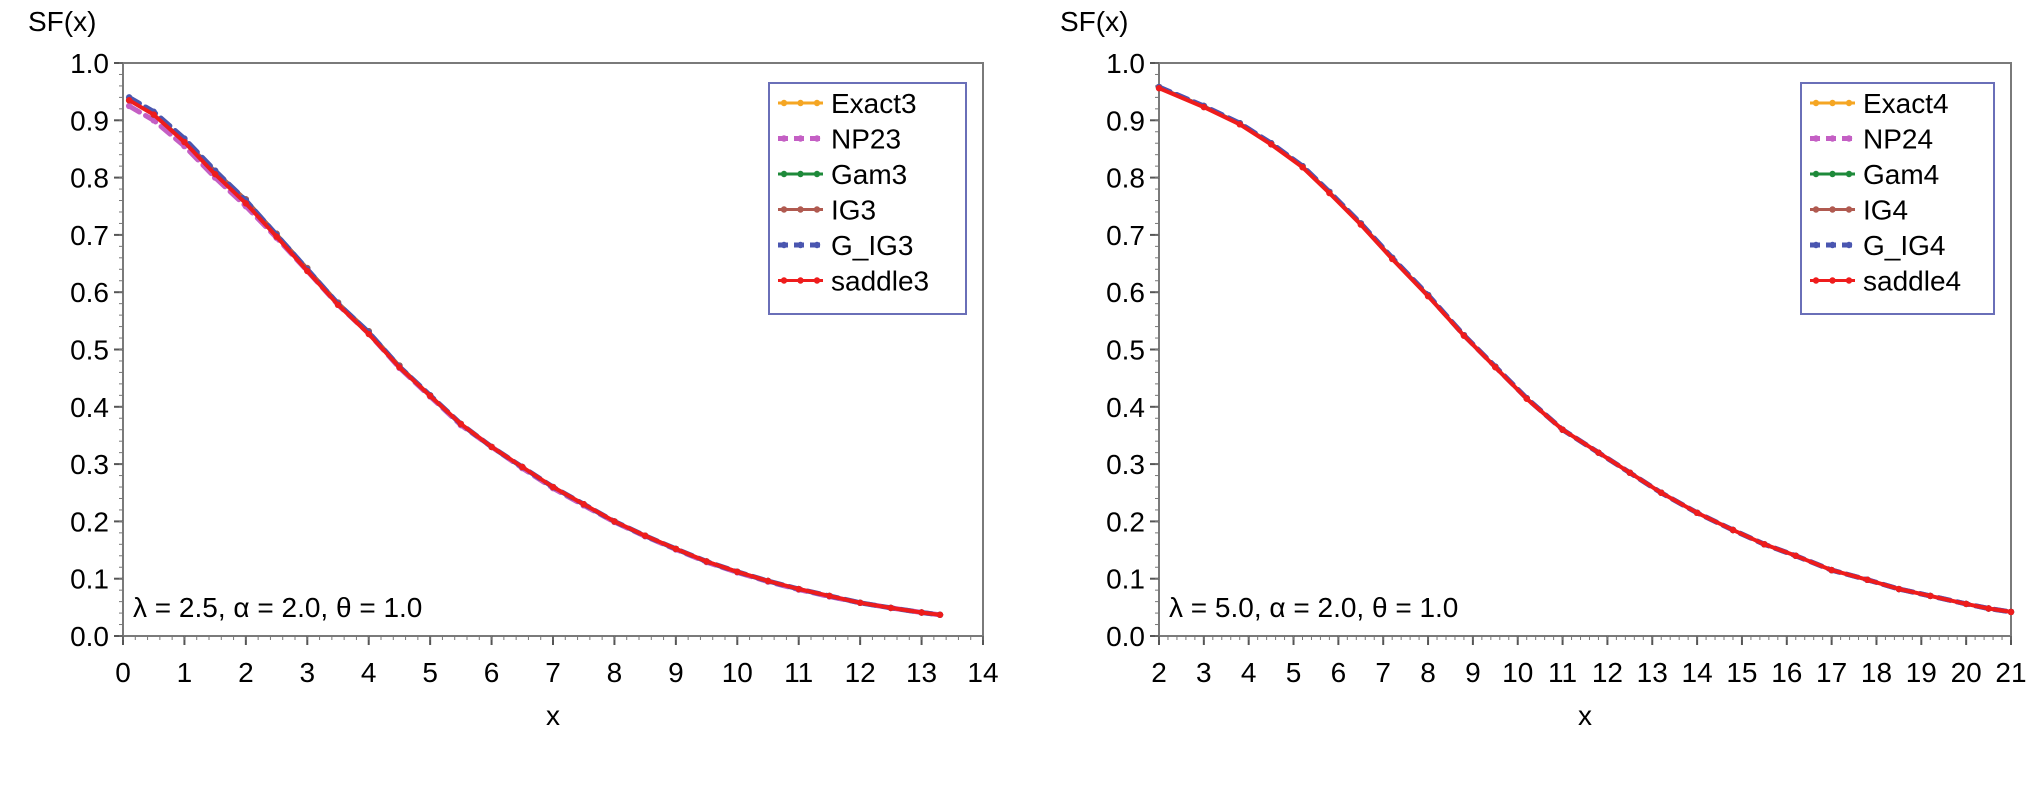 The image size is (2026, 806). I want to click on legend-label-ig3: IG3, so click(853, 210).